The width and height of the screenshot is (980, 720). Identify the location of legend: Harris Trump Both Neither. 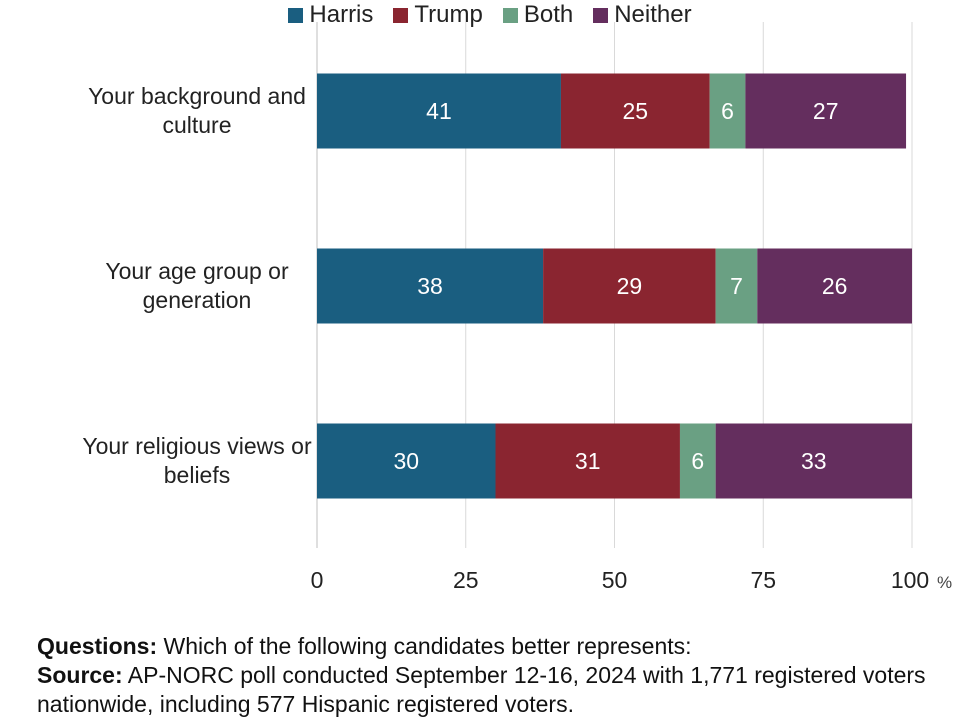
(490, 15).